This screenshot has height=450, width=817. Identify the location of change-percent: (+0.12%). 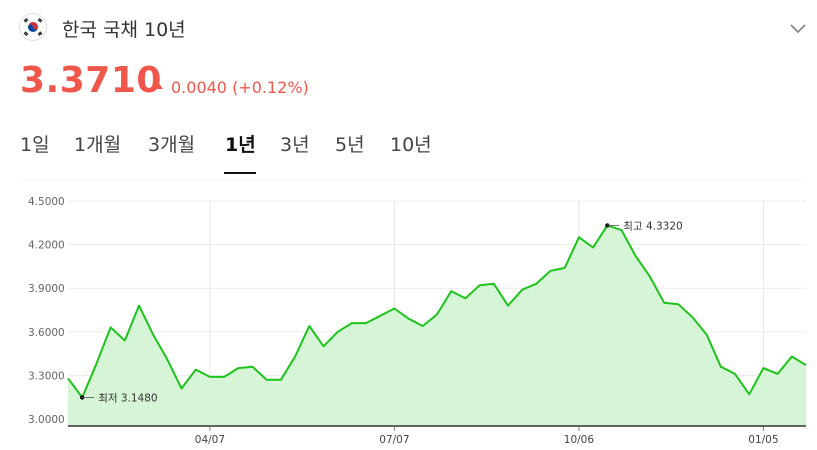
(270, 87).